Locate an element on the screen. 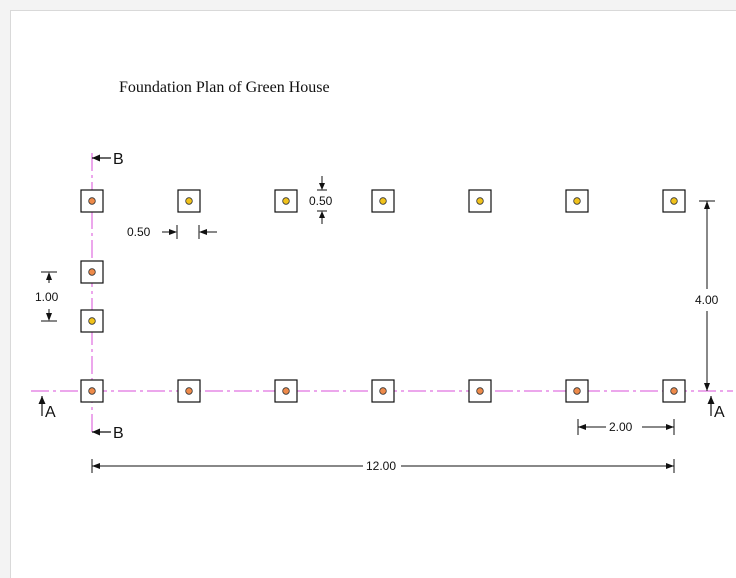  section-a-marker-left: A is located at coordinates (47, 408).